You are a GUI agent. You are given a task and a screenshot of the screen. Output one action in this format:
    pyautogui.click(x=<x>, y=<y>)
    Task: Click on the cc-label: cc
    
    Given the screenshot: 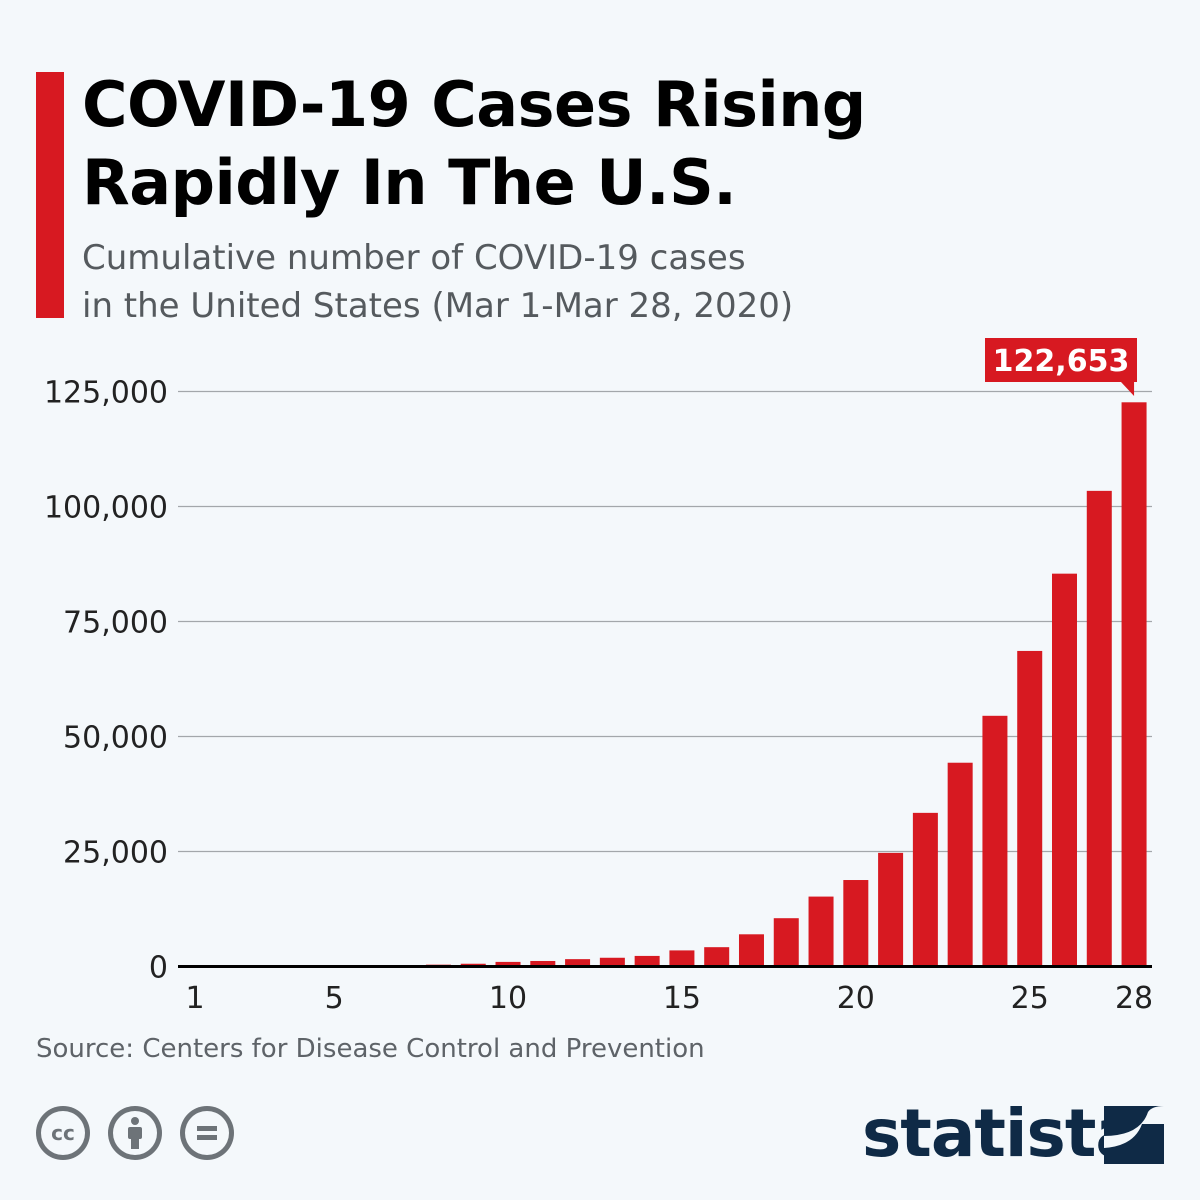 What is the action you would take?
    pyautogui.click(x=63, y=1133)
    